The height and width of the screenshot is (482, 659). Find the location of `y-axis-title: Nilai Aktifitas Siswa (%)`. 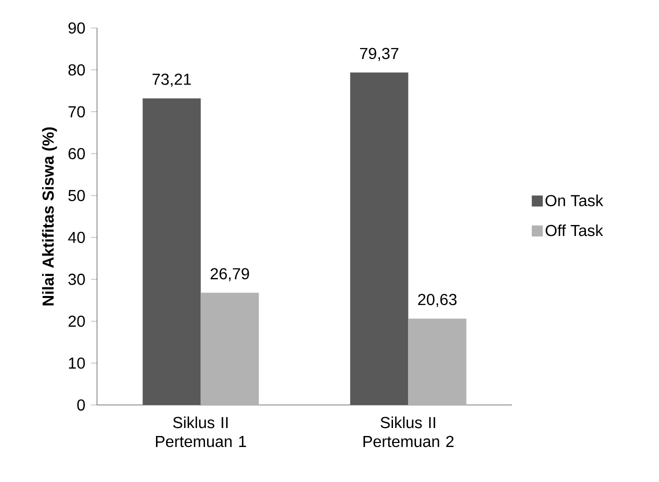

y-axis-title: Nilai Aktifitas Siswa (%) is located at coordinates (49, 216).